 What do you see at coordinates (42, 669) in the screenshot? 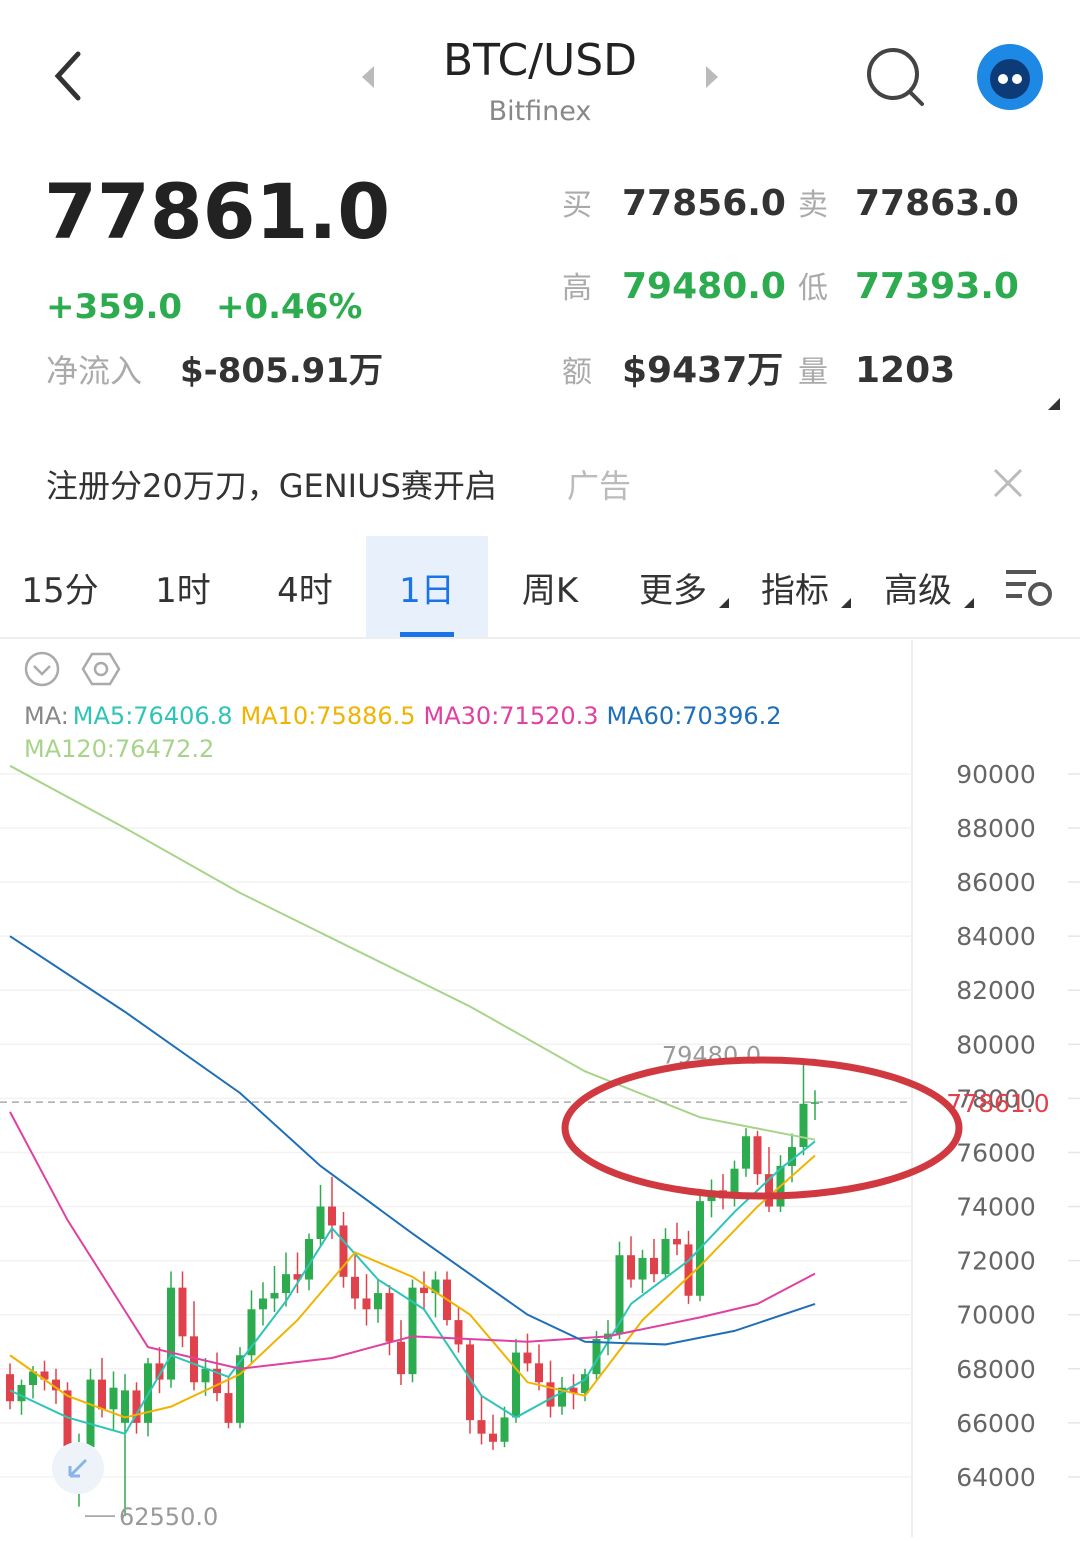
I see `collapse-button` at bounding box center [42, 669].